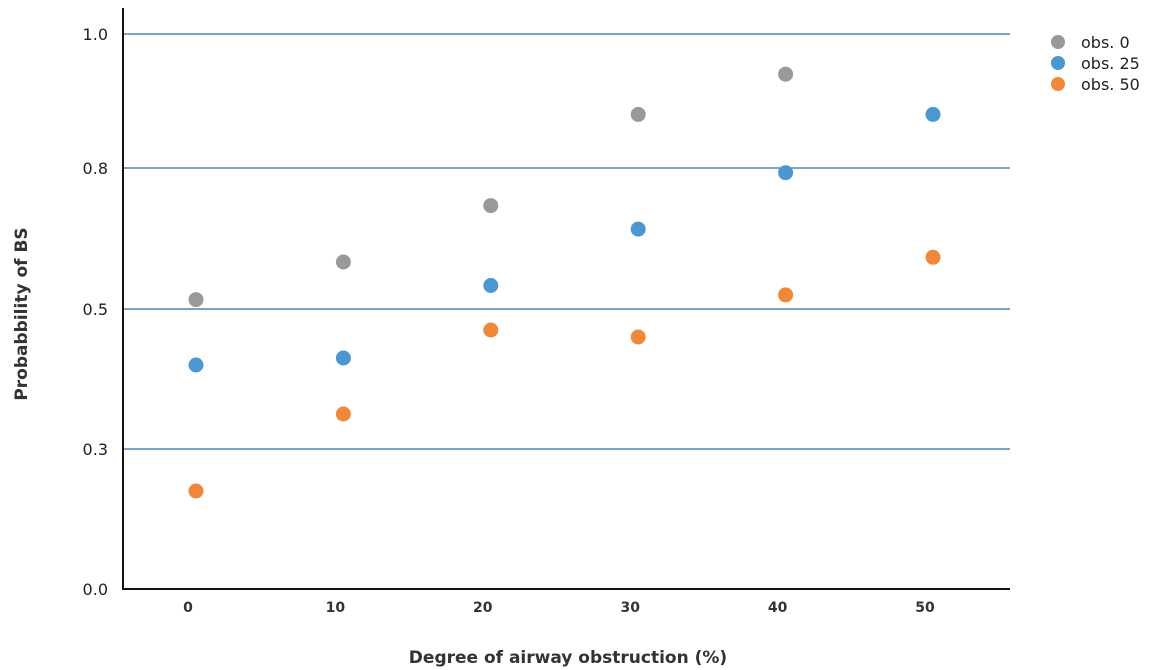 The width and height of the screenshot is (1160, 670). What do you see at coordinates (188, 608) in the screenshot?
I see `x-tick-label: 0` at bounding box center [188, 608].